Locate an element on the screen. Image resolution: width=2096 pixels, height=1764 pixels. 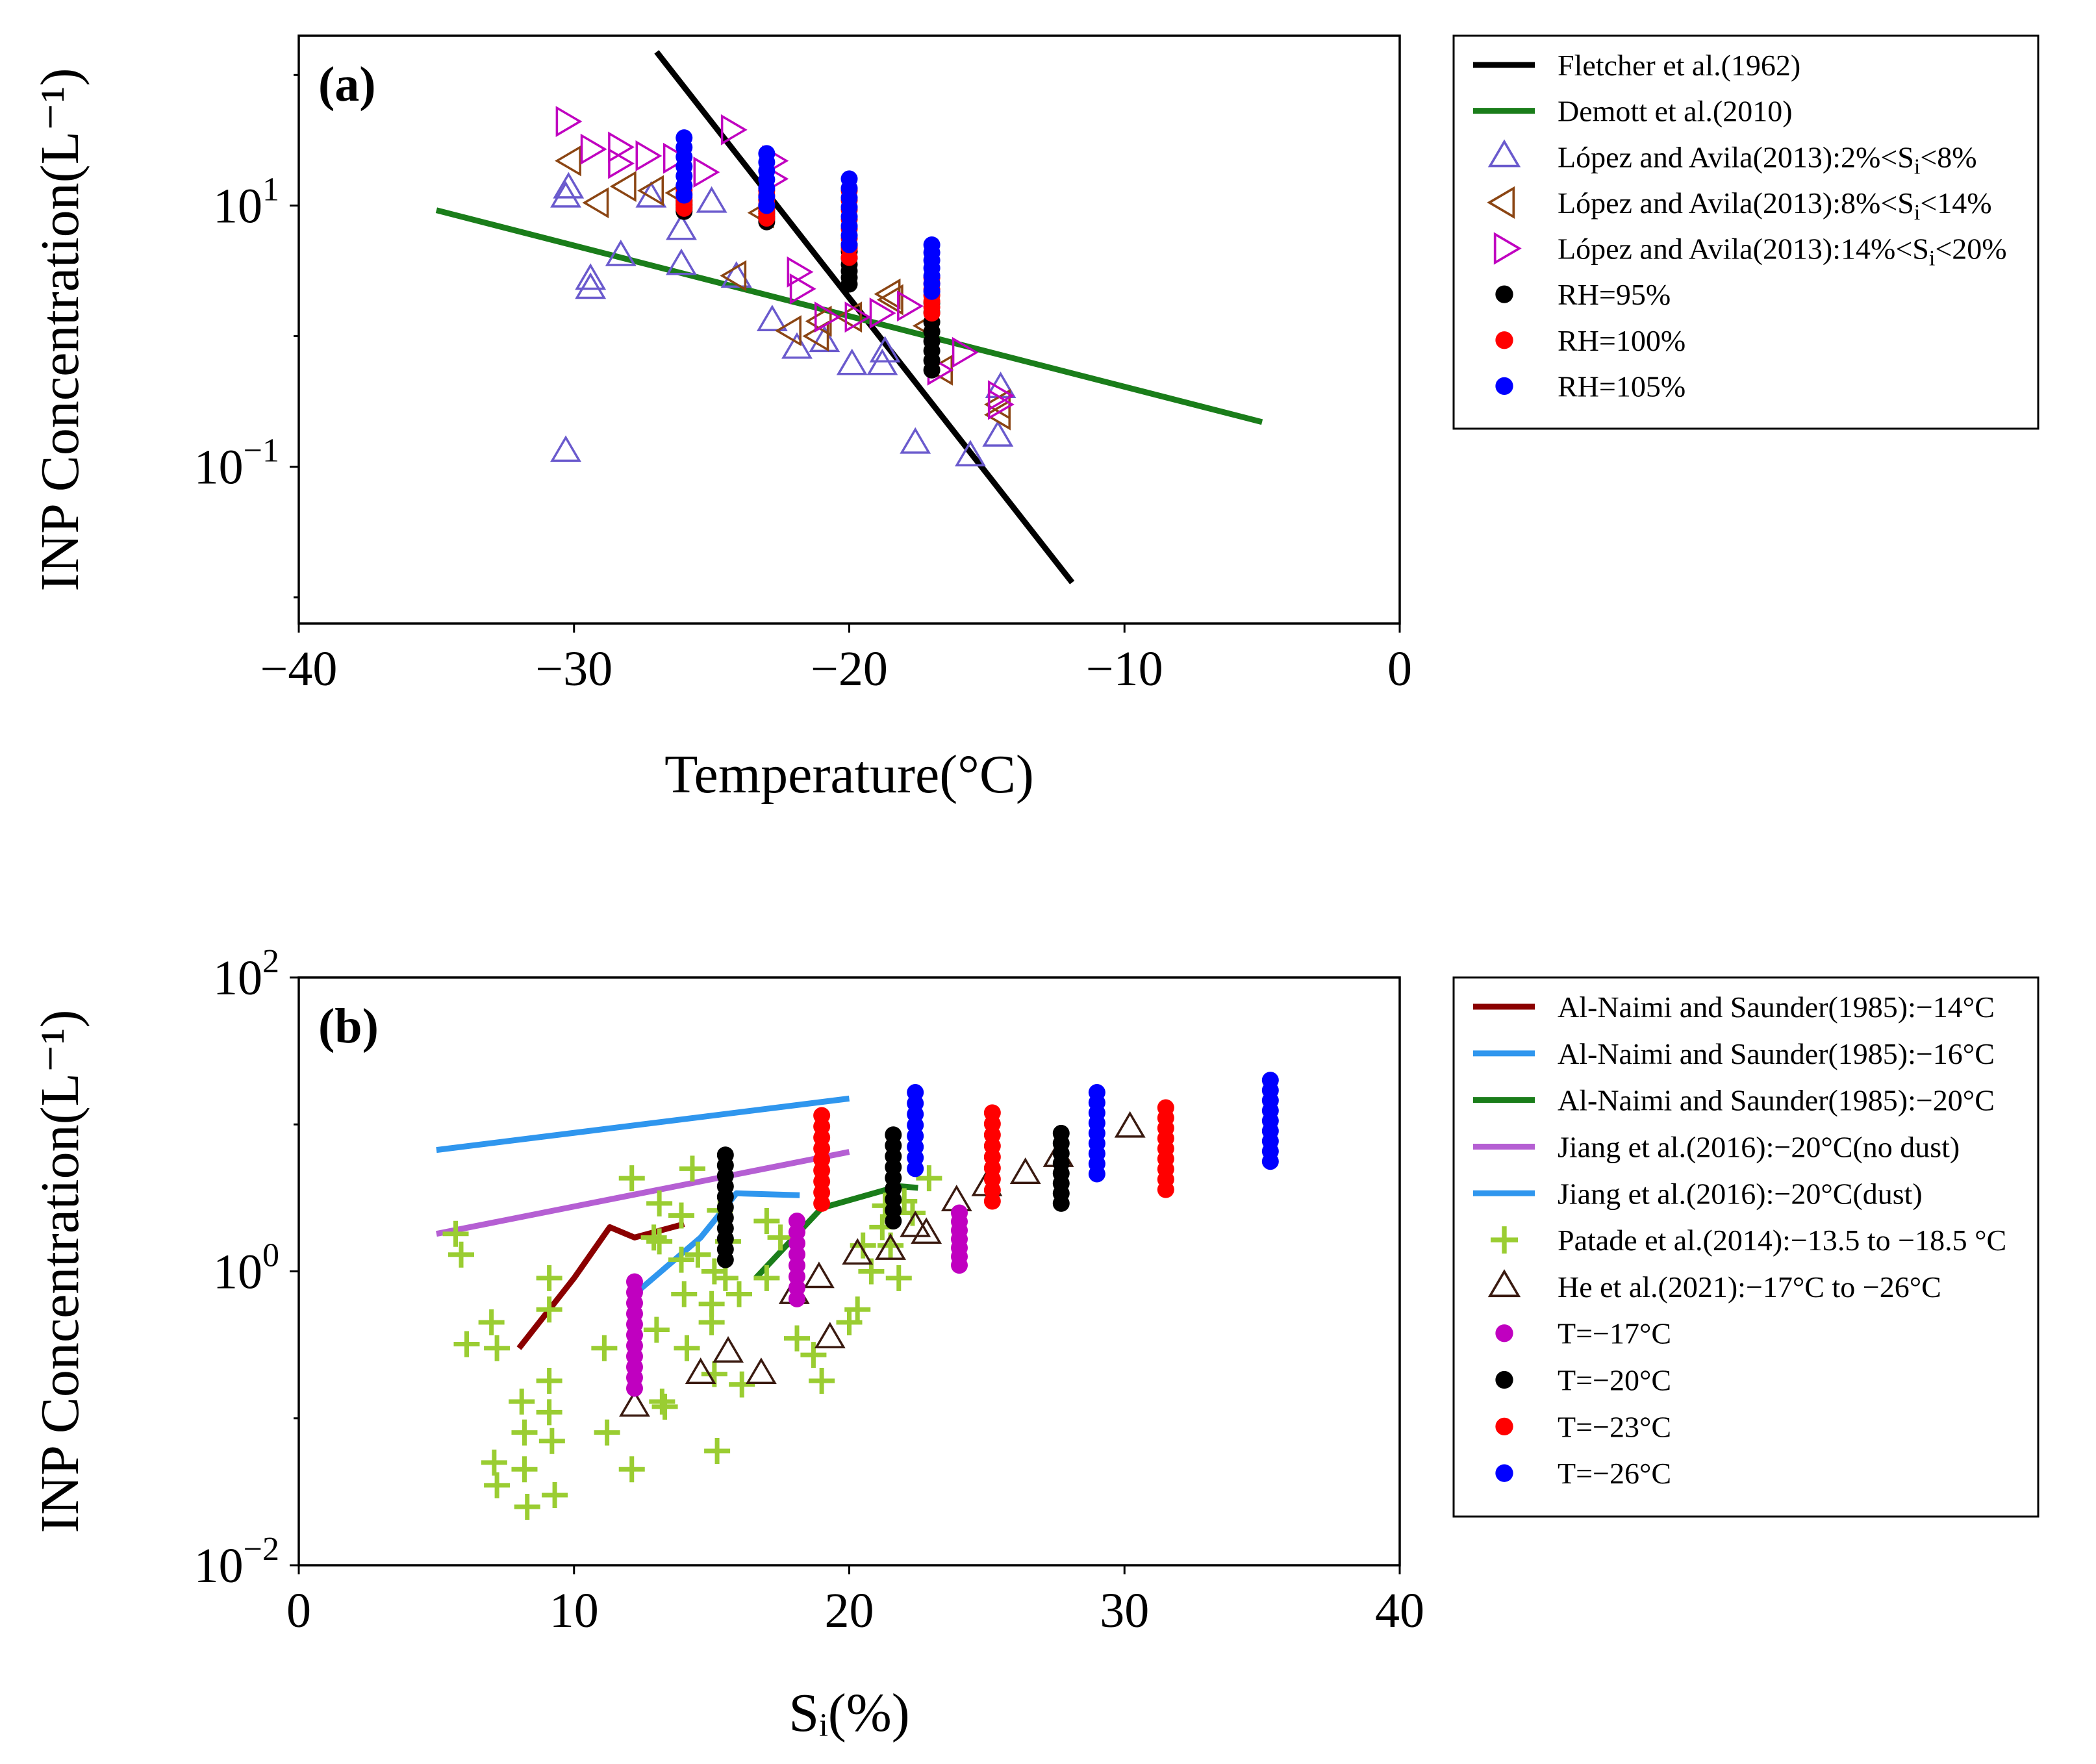
legend-item: López and Avila(2013):14%<Si<20% is located at coordinates (1750, 251).